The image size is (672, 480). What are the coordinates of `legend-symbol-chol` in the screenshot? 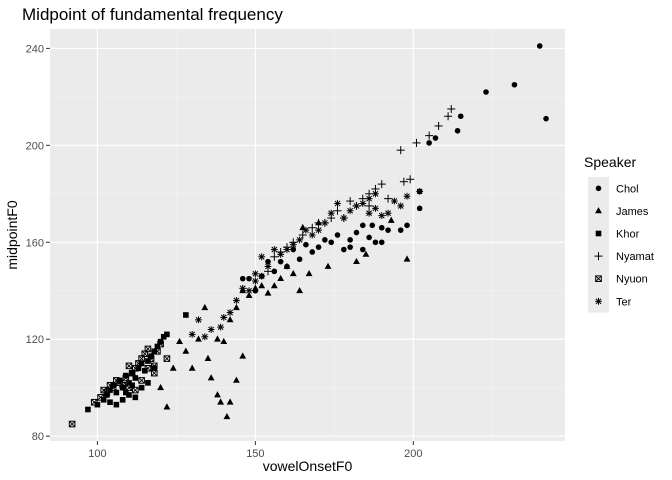 It's located at (598, 188).